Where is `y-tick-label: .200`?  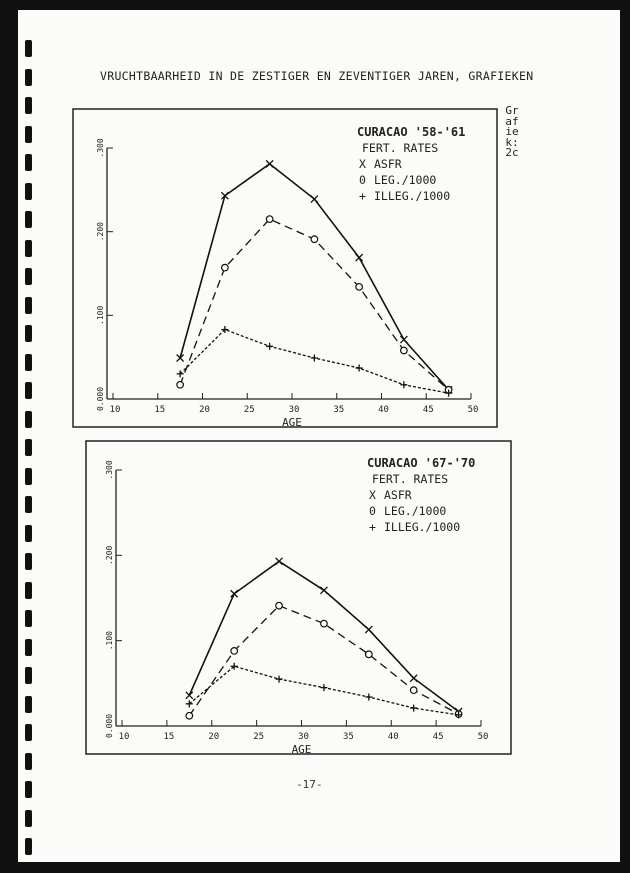 y-tick-label: .200 is located at coordinates (100, 231).